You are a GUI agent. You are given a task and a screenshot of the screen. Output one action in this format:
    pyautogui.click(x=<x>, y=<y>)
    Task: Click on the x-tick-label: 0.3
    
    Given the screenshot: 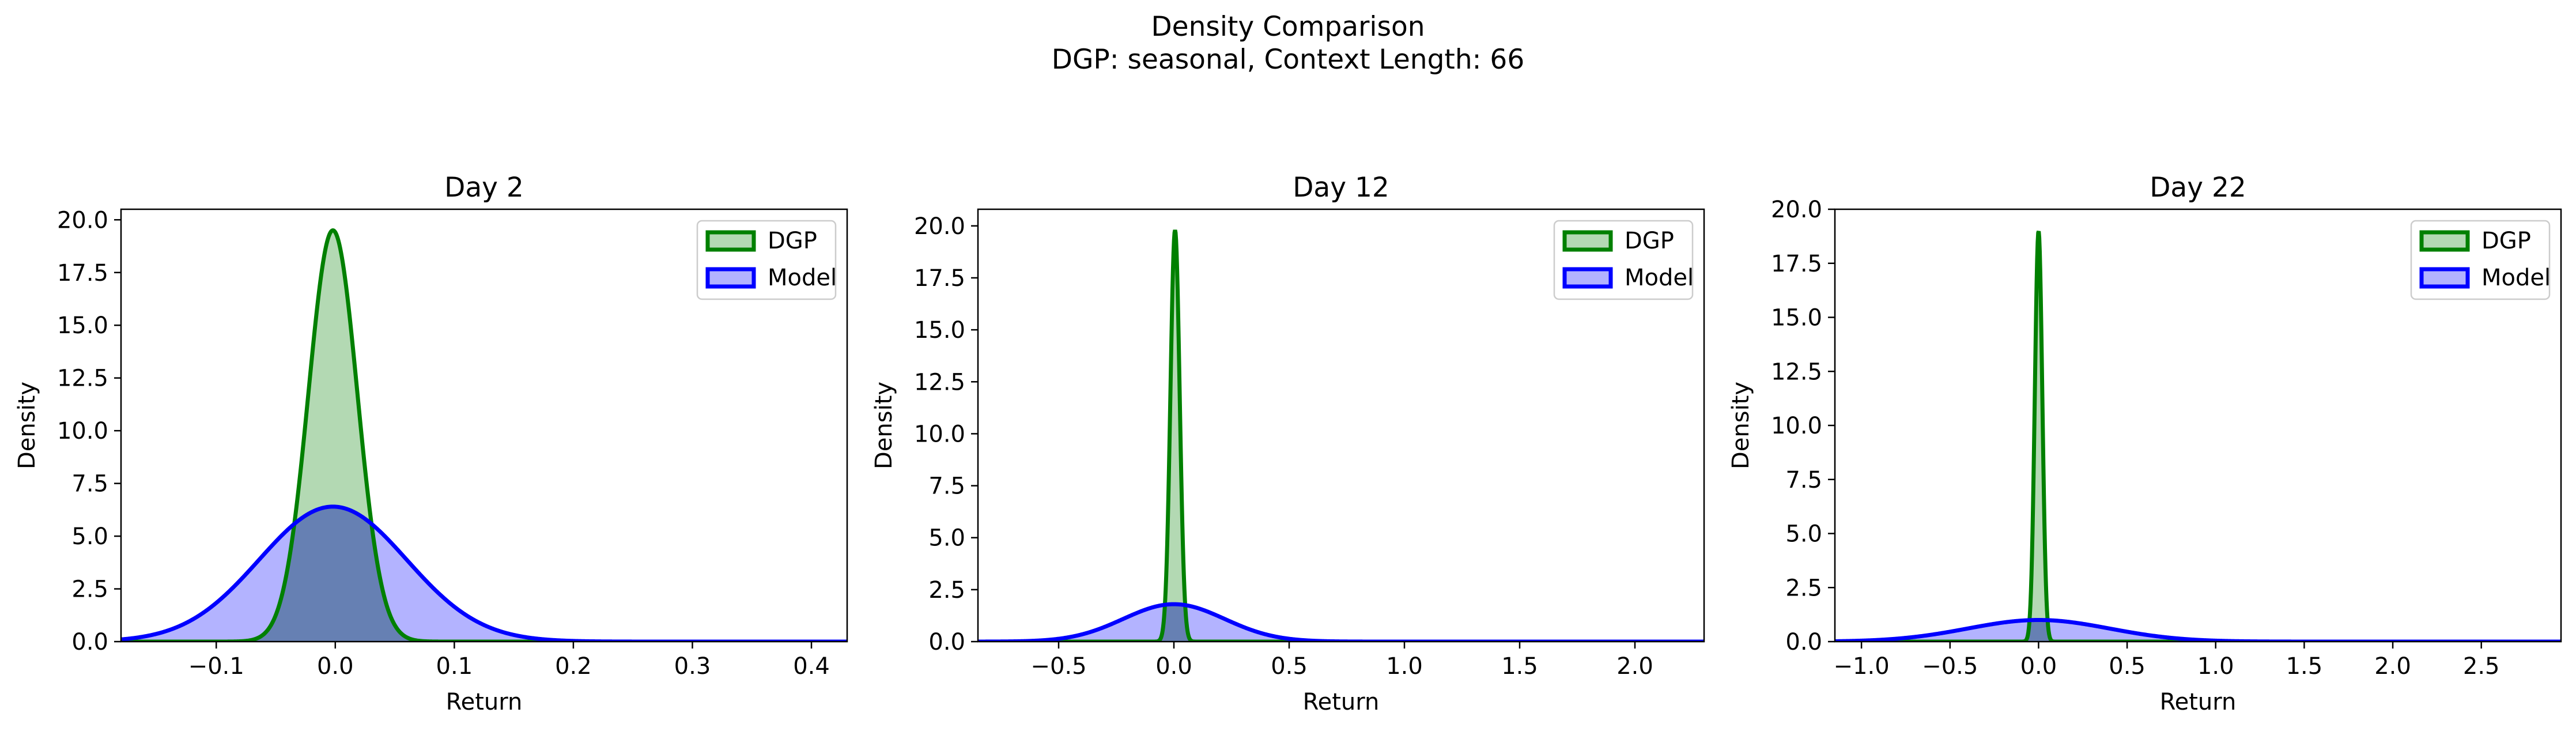 What is the action you would take?
    pyautogui.click(x=692, y=666)
    